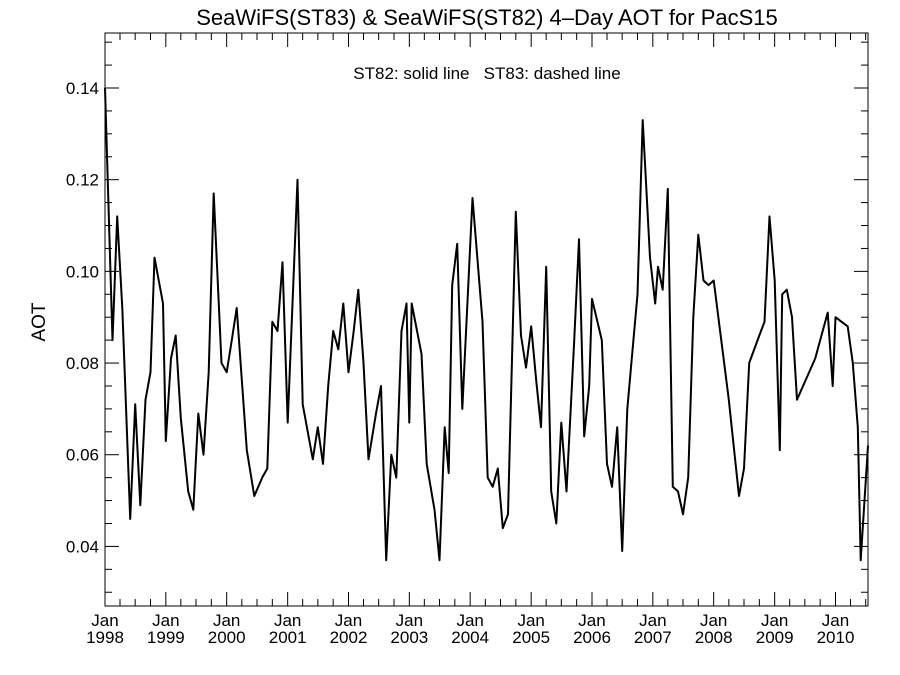 This screenshot has height=675, width=900. What do you see at coordinates (592, 637) in the screenshot?
I see `x-tick-year-label: 2006` at bounding box center [592, 637].